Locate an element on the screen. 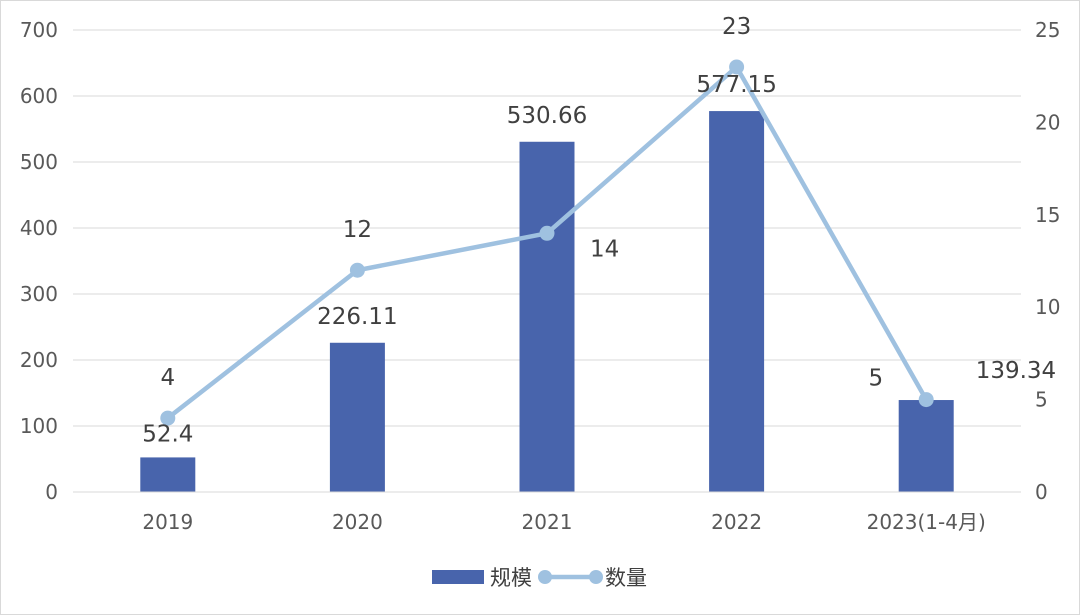  y-left-tick-label: 500 is located at coordinates (39, 162).